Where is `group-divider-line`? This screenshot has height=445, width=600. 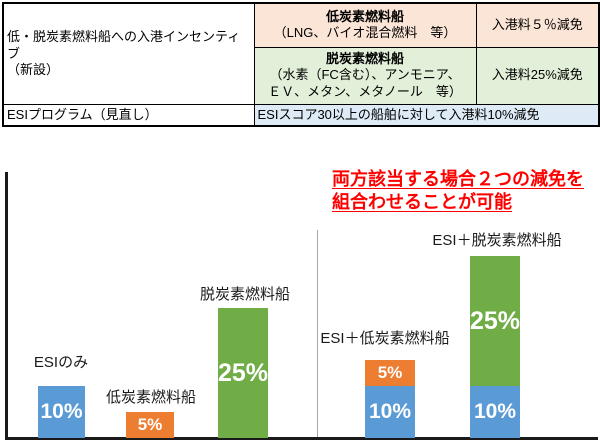 group-divider-line is located at coordinates (317, 333).